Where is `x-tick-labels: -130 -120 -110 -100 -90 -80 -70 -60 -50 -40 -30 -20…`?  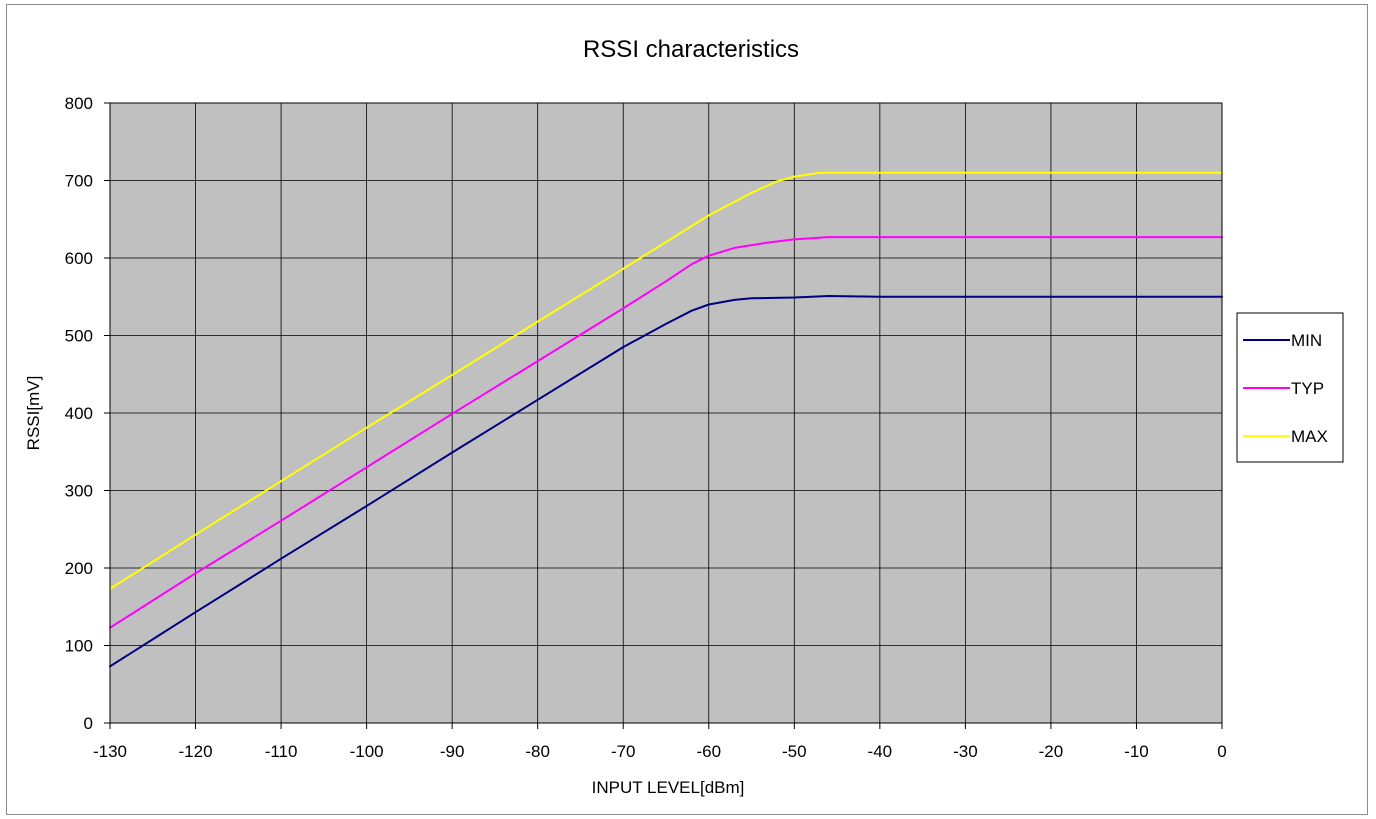
x-tick-labels: -130 -120 -110 -100 -90 -80 -70 -60 -50 -40 -30 -20… is located at coordinates (660, 751).